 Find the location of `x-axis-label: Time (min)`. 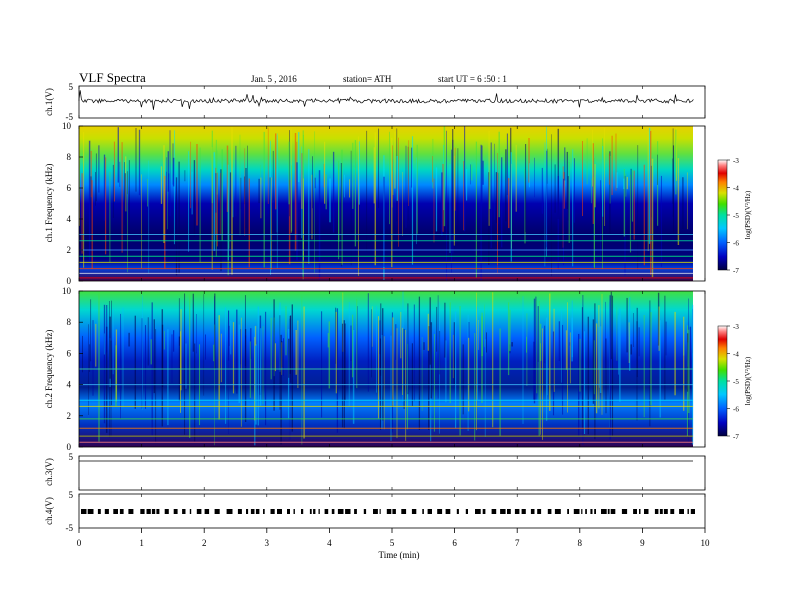

x-axis-label: Time (min) is located at coordinates (399, 555).